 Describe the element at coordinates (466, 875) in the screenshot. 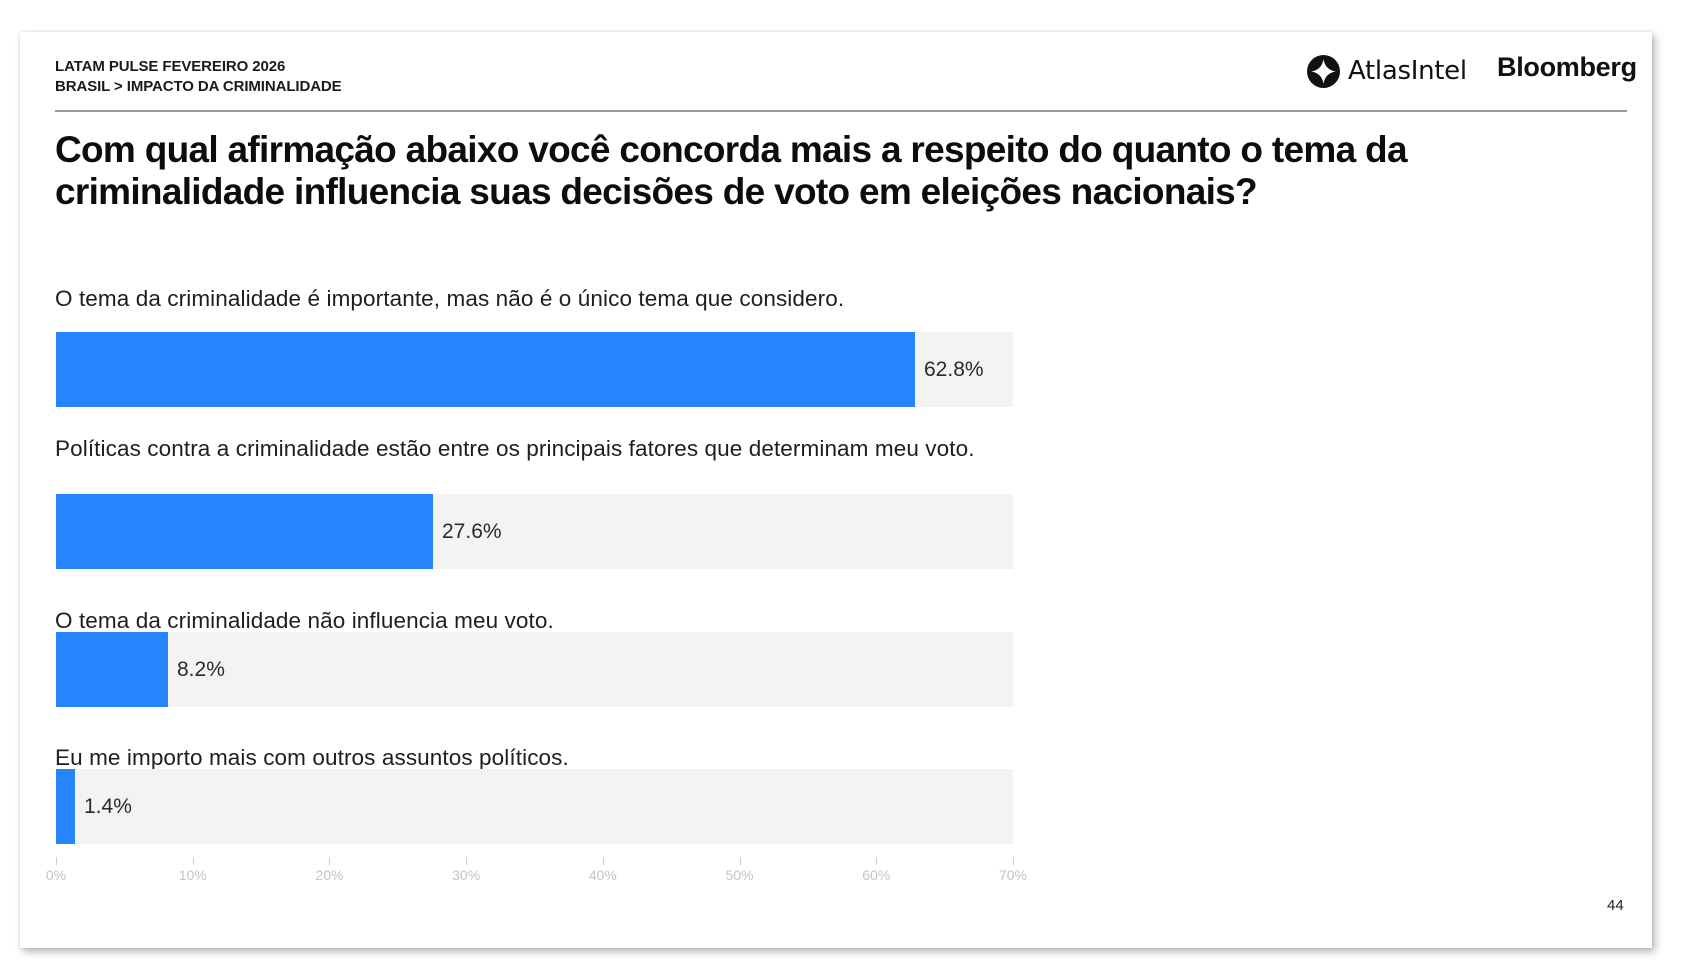

I see `x-axis-tick-label: 30%` at that location.